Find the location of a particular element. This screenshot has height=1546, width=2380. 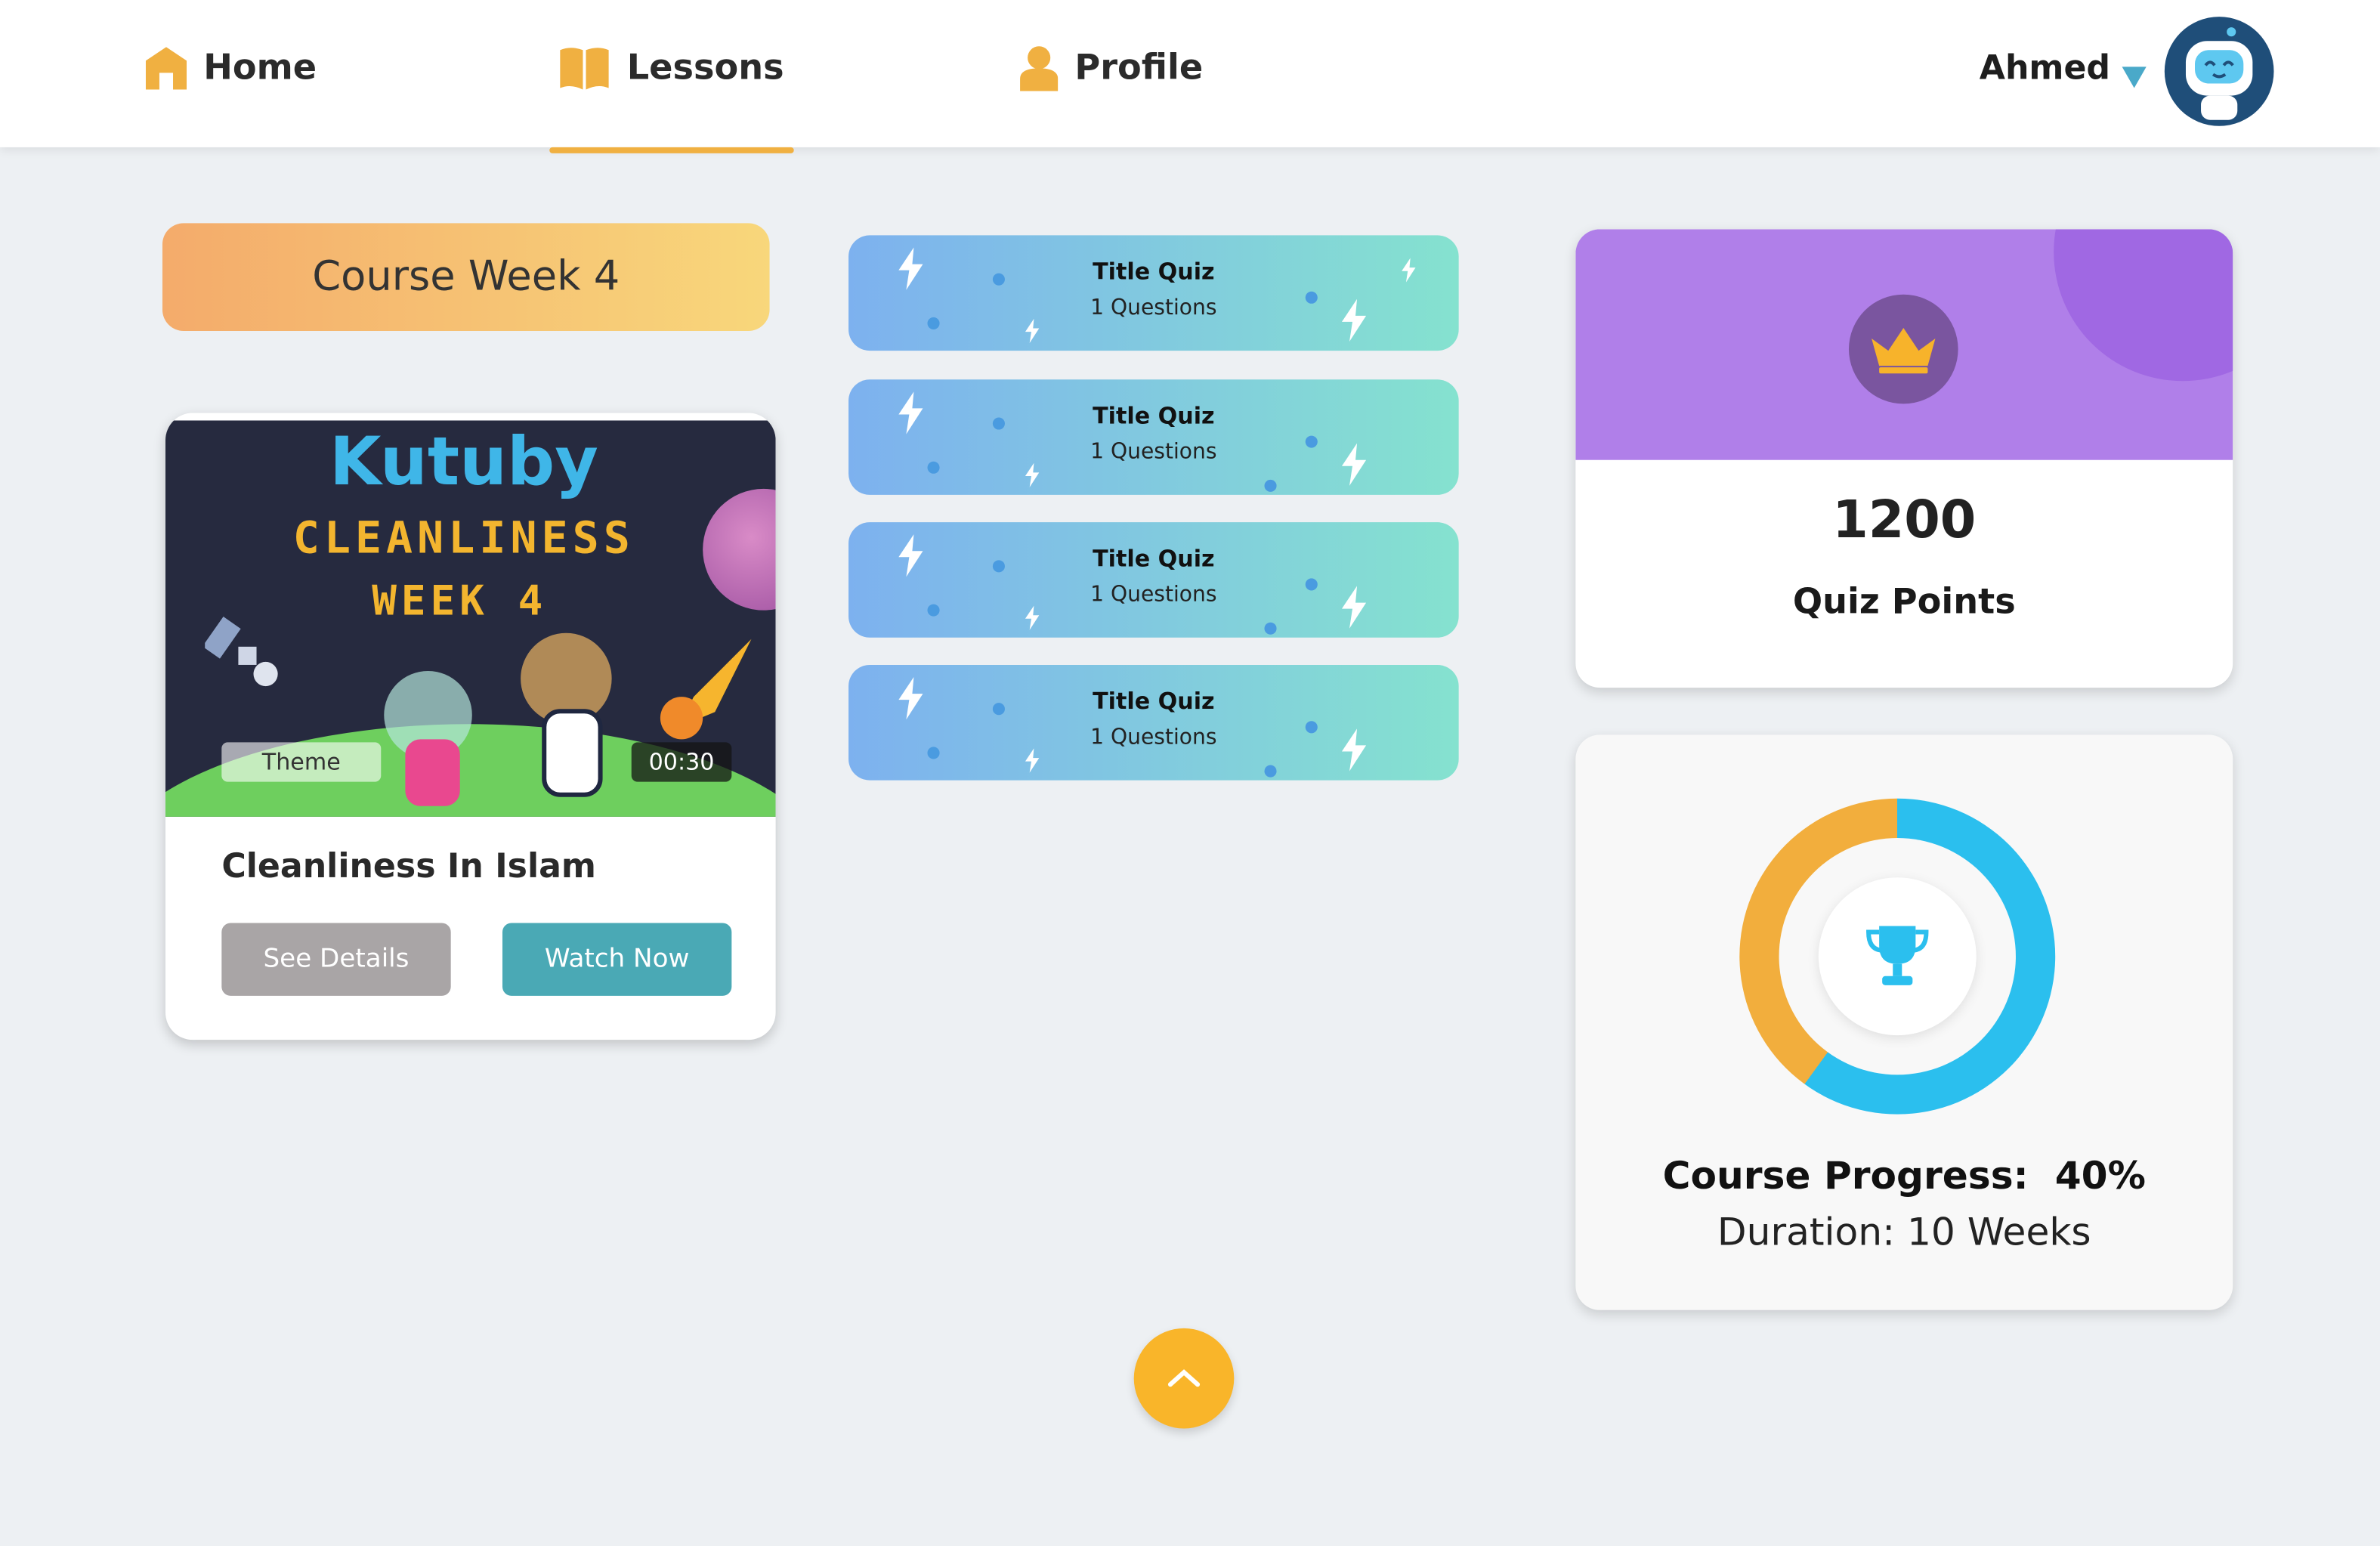

progress-label: Course Progress: is located at coordinates (1845, 1175).